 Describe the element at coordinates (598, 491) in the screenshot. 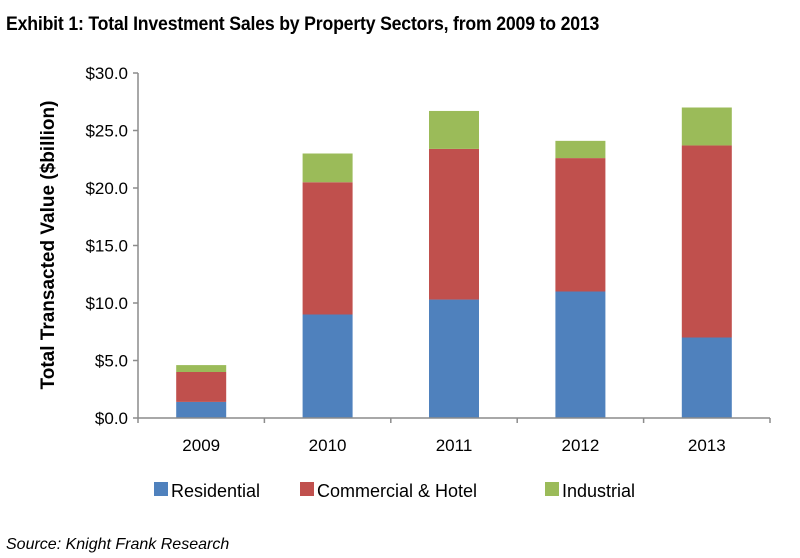

I see `legend-label: Industrial` at that location.